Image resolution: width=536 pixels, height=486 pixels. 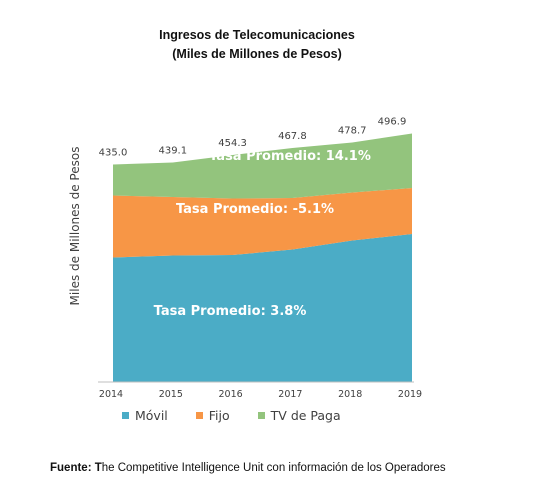 What do you see at coordinates (230, 311) in the screenshot?
I see `annotation-label: Tasa Promedio: 3.8%` at bounding box center [230, 311].